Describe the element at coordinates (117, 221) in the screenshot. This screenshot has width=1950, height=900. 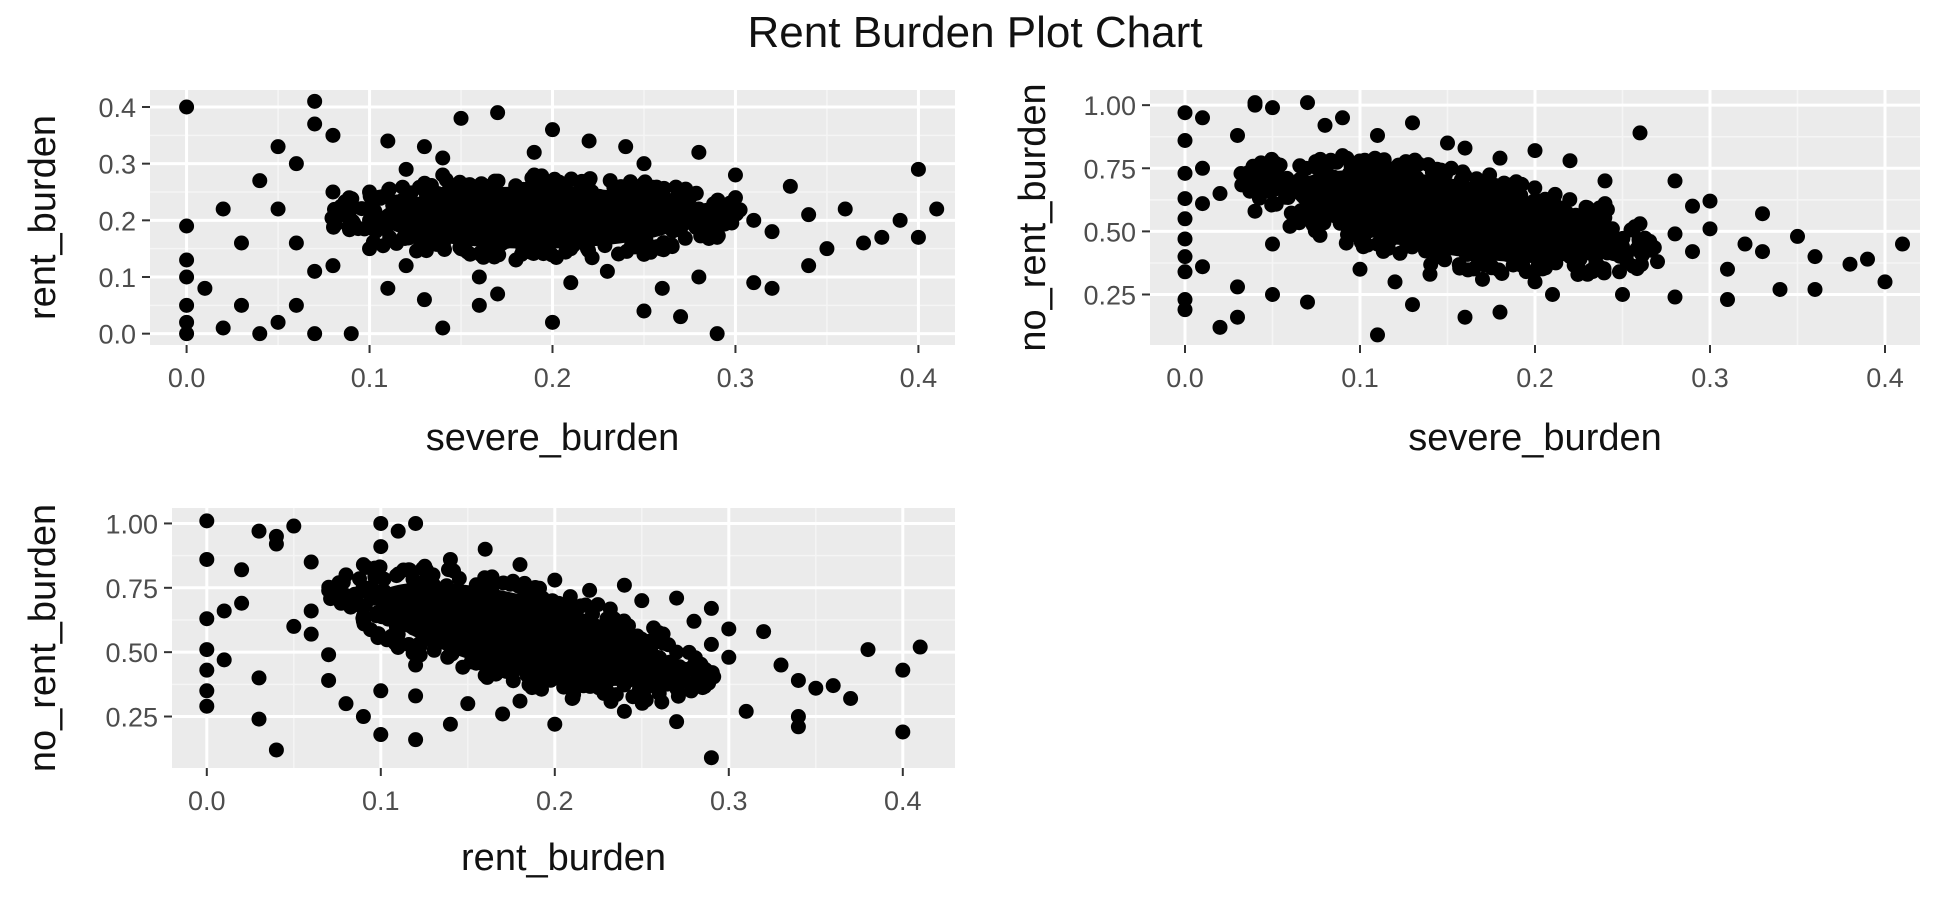
I see `y-tick-label: 0.2` at that location.